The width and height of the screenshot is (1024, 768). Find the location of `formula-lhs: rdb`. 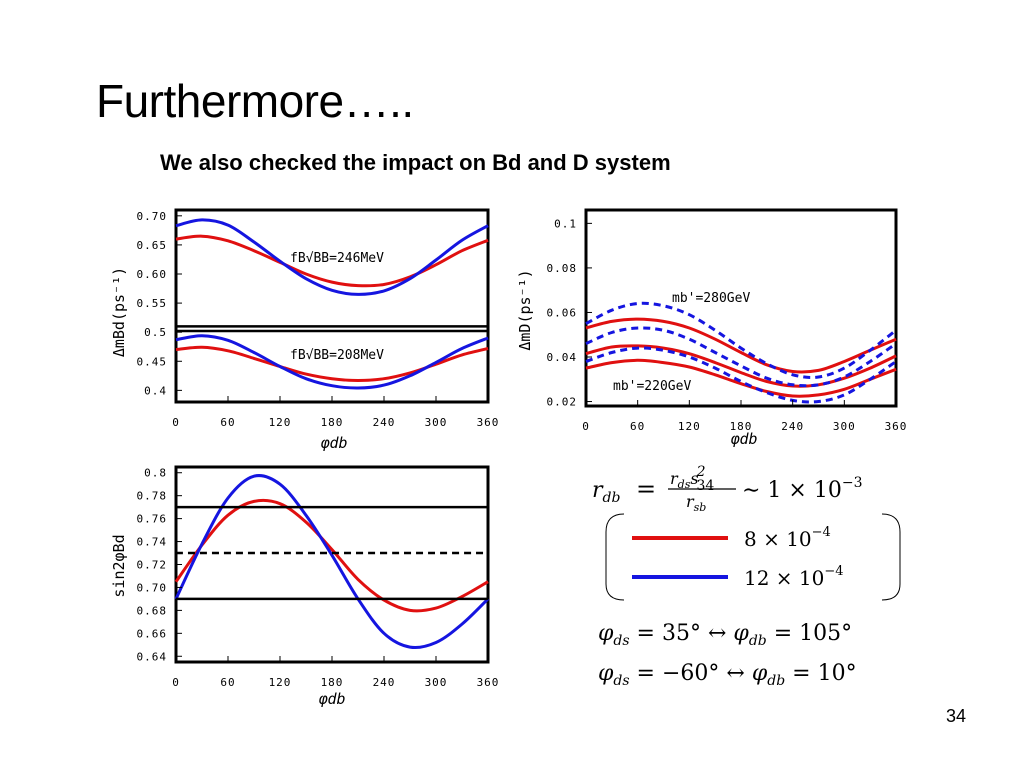

formula-lhs: rdb is located at coordinates (606, 492).